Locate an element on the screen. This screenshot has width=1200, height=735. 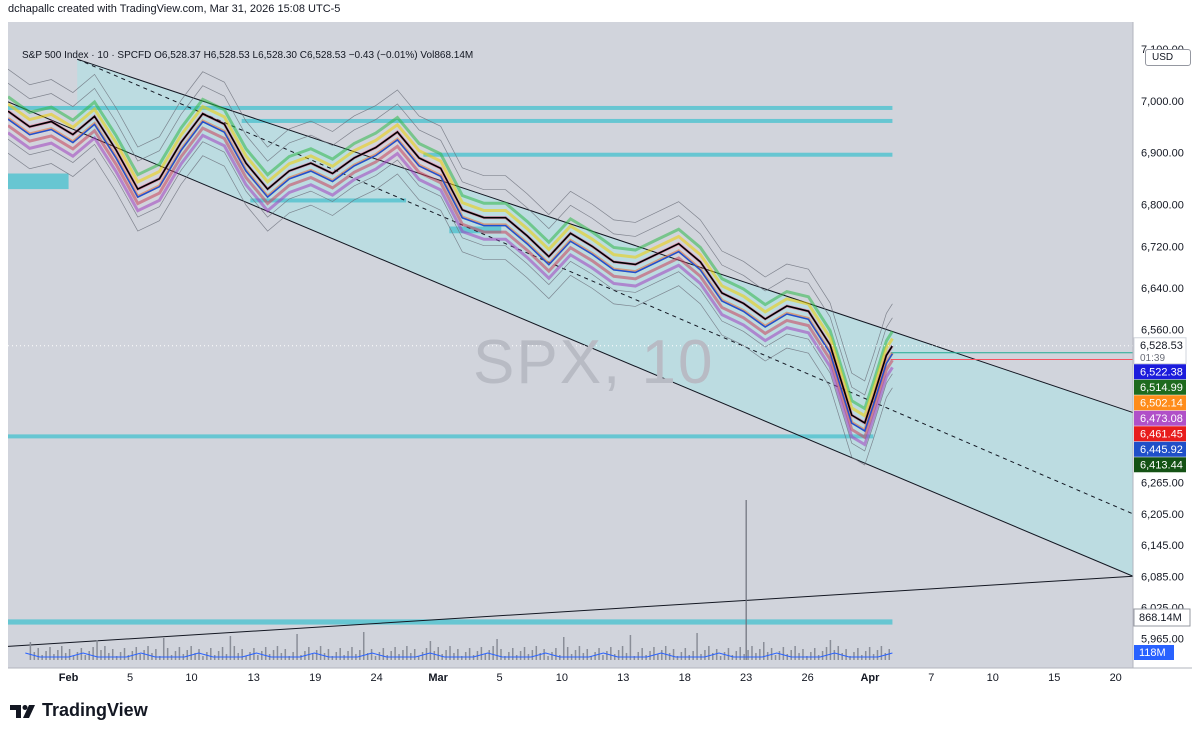
price-label-text: 6,413.44 is located at coordinates (1161, 465).